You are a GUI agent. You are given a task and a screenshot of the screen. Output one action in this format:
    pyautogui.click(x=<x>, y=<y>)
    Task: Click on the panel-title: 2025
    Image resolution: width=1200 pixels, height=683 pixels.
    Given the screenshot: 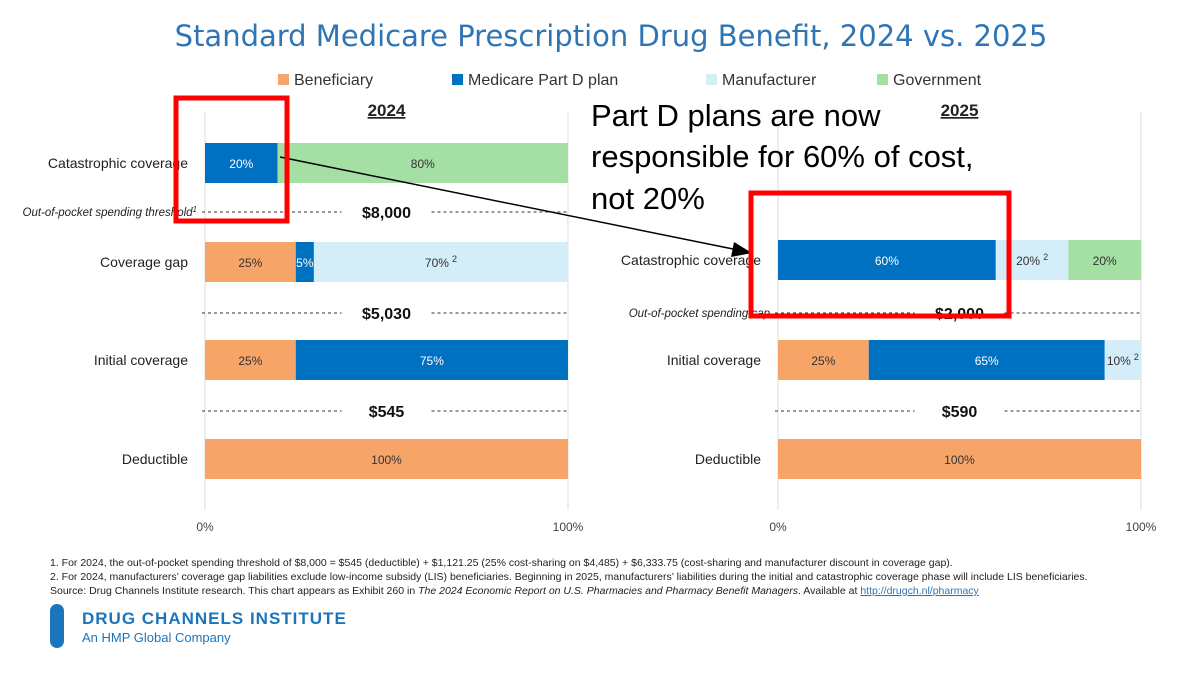 What is the action you would take?
    pyautogui.click(x=960, y=110)
    